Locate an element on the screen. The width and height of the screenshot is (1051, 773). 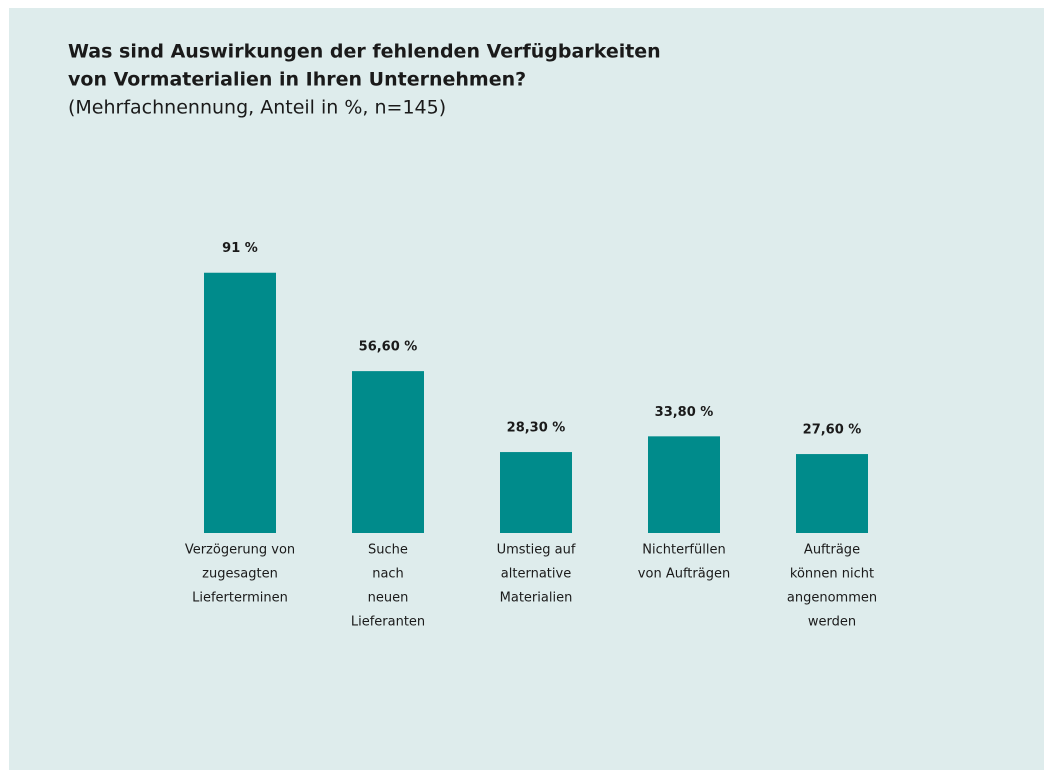
value-label: 27,60 % is located at coordinates (832, 430).